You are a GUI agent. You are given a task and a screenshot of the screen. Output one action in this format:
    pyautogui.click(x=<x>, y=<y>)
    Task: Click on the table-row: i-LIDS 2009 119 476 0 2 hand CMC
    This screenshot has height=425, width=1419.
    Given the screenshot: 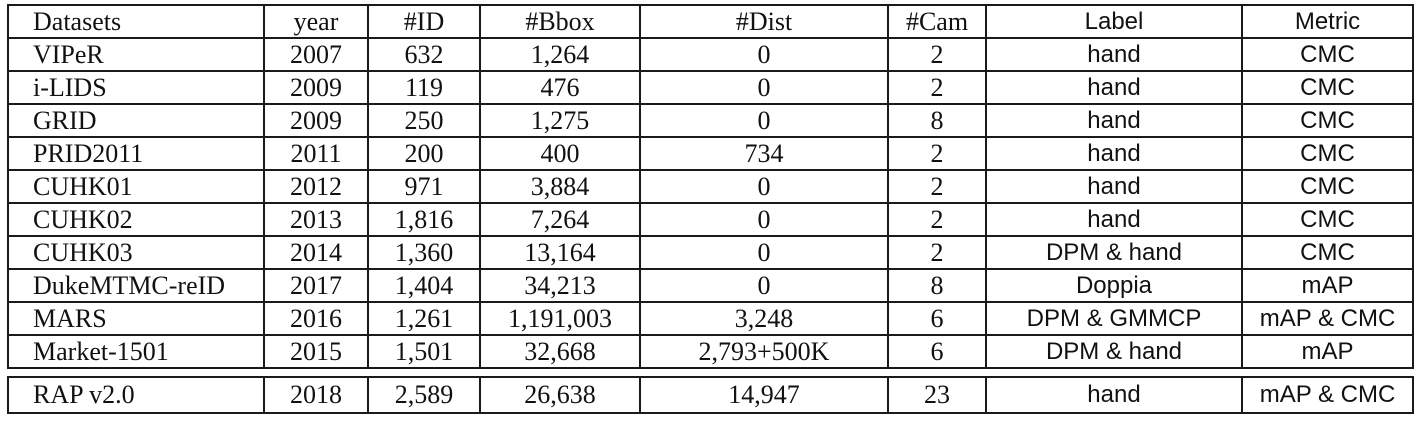 What is the action you would take?
    pyautogui.click(x=710, y=88)
    